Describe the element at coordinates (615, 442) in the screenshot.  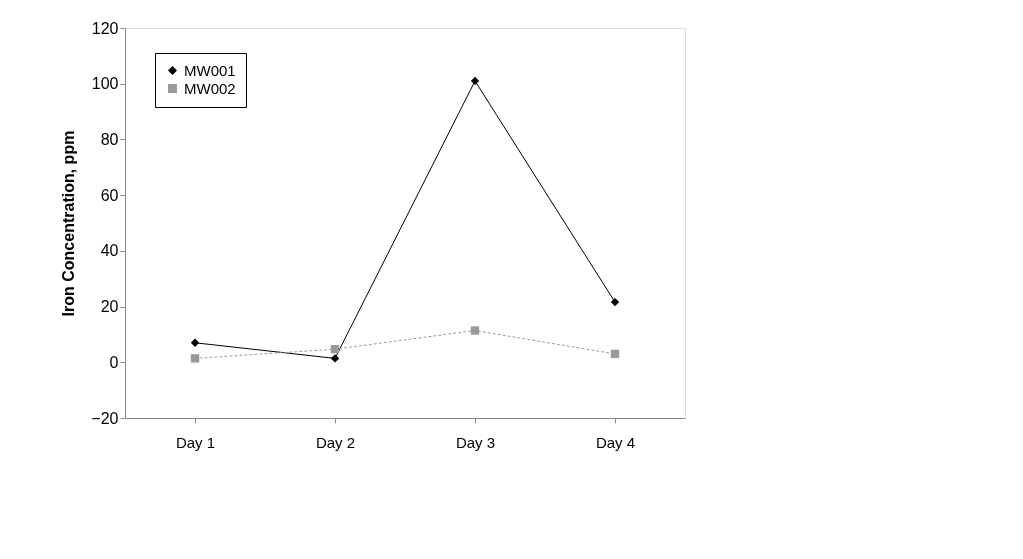
I see `x-tick-label: Day 4` at that location.